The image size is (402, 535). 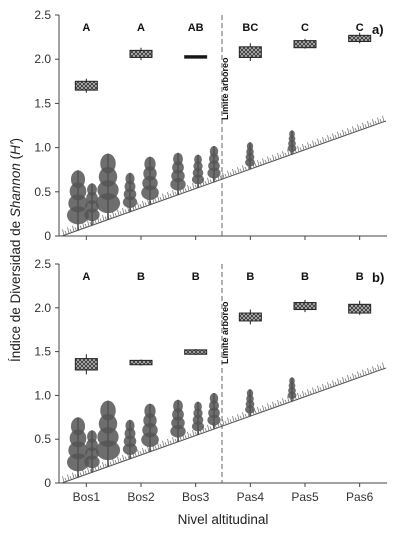 What do you see at coordinates (223, 519) in the screenshot?
I see `x-axis-title: Nivel altitudinal` at bounding box center [223, 519].